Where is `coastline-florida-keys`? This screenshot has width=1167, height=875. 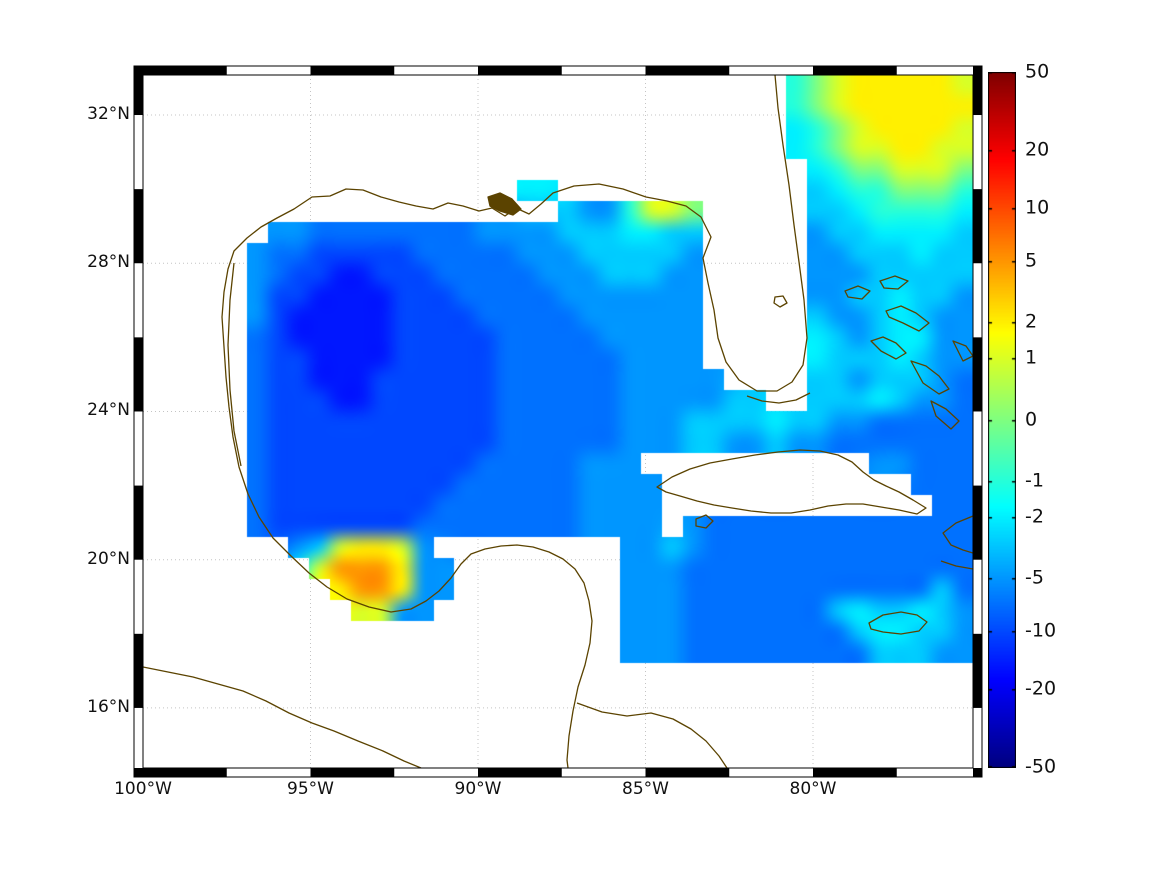
coastline-florida-keys is located at coordinates (778, 398).